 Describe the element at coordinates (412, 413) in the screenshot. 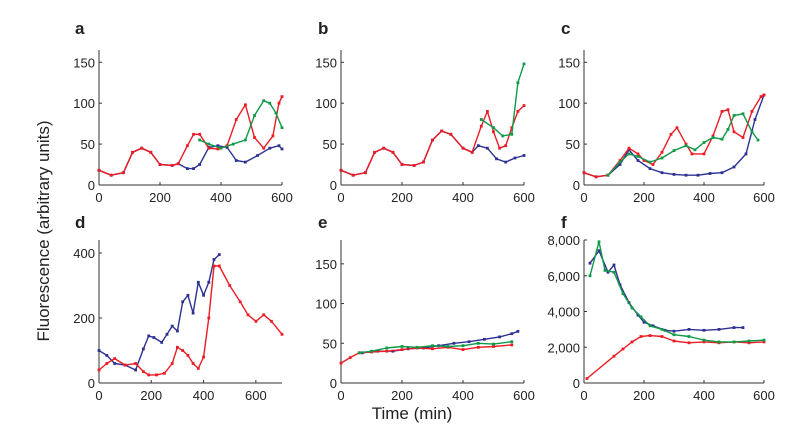

I see `x-axis-label: Time (min)` at that location.